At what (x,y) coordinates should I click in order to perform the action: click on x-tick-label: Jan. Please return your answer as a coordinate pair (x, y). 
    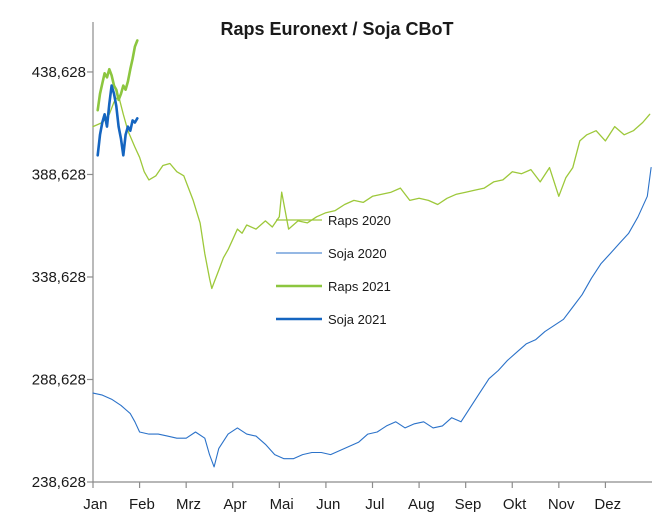
    Looking at the image, I should click on (95, 504).